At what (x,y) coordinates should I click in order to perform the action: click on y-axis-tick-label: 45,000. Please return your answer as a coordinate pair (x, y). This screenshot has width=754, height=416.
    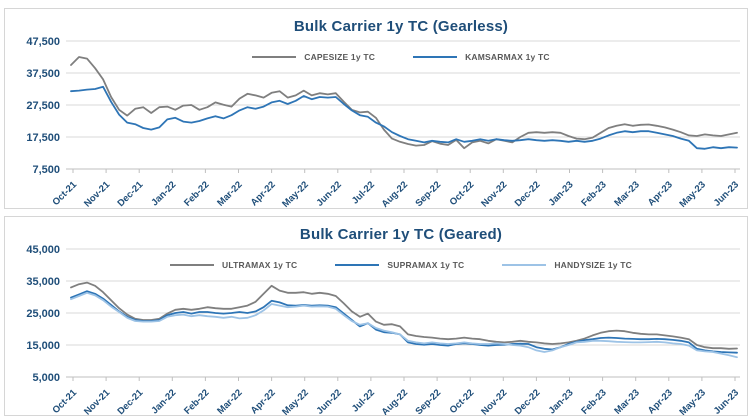
    Looking at the image, I should click on (43, 250).